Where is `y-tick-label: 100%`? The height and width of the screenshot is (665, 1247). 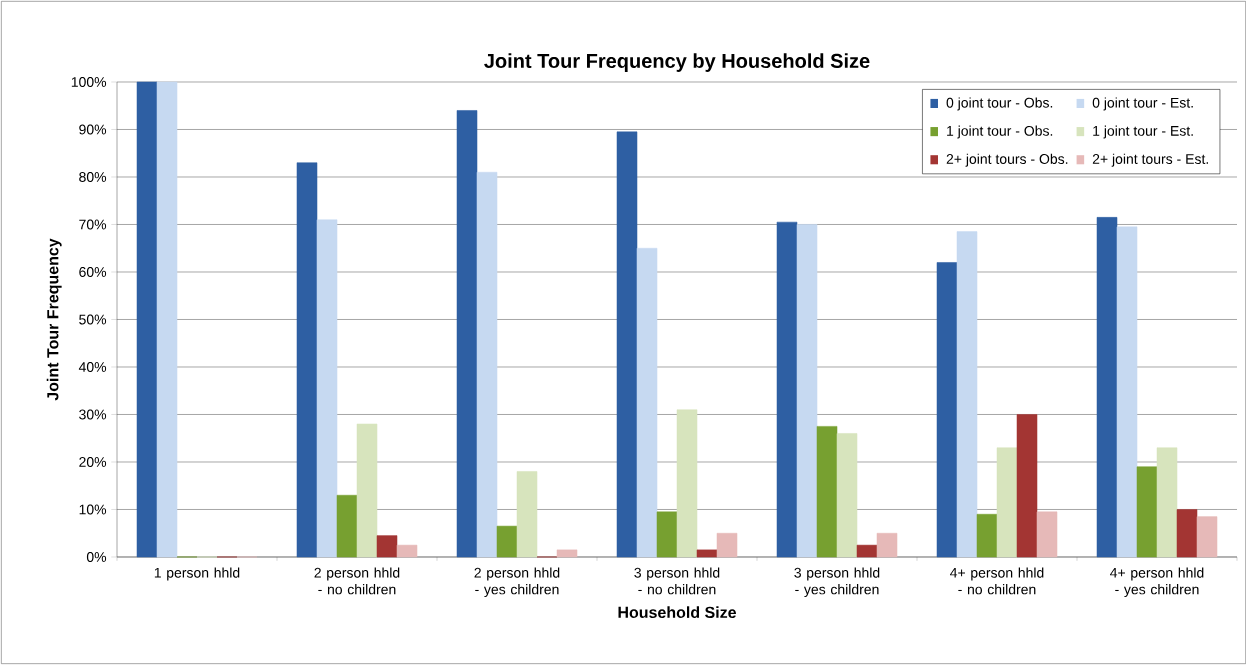
y-tick-label: 100% is located at coordinates (89, 82).